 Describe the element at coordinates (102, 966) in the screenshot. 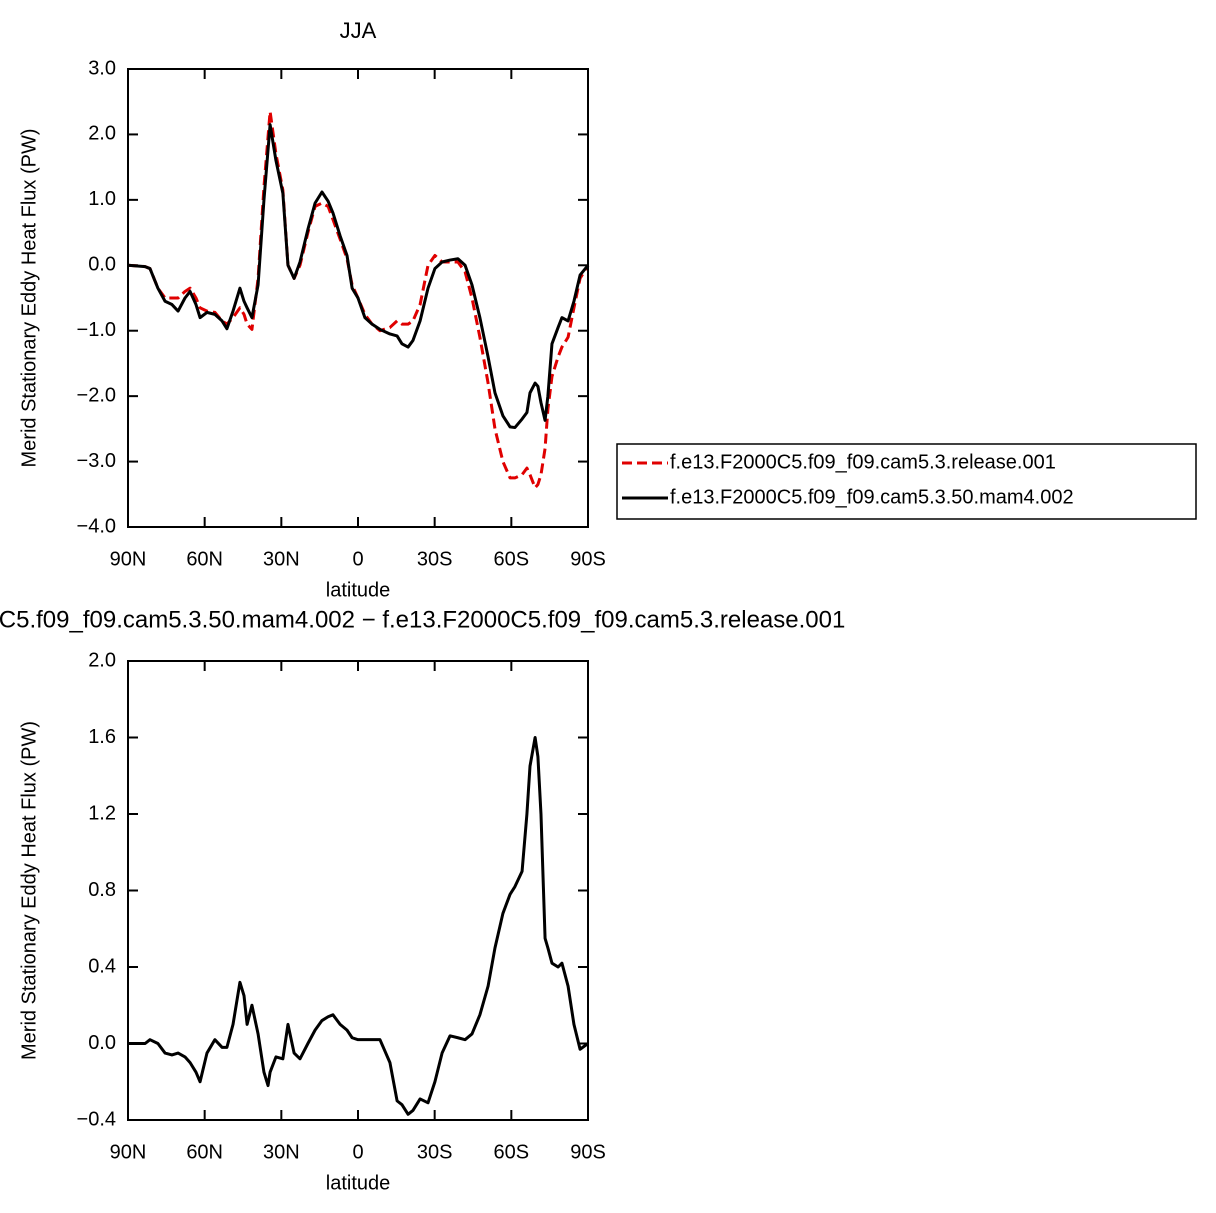

I see `y-tick-label: 0.4` at that location.